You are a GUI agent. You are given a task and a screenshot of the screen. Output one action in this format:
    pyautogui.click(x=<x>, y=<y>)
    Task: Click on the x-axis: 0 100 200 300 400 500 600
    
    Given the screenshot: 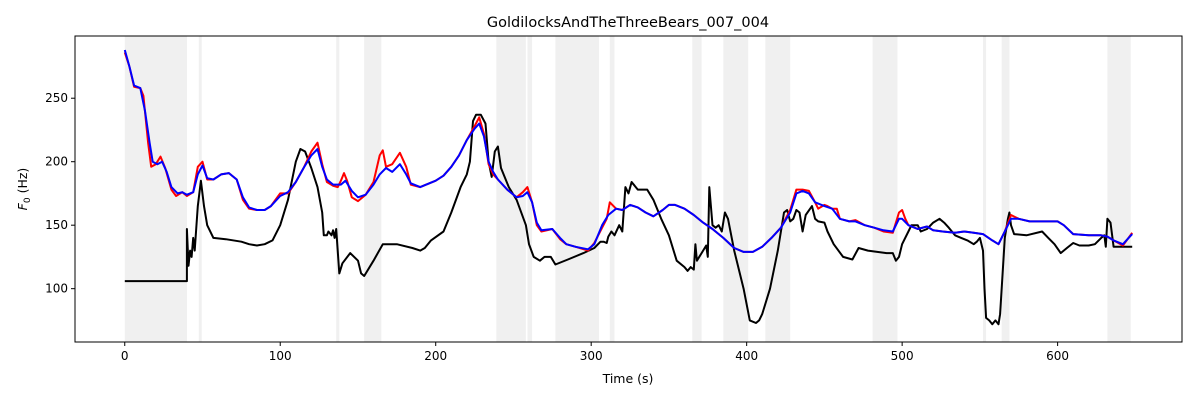 What is the action you would take?
    pyautogui.click(x=595, y=352)
    